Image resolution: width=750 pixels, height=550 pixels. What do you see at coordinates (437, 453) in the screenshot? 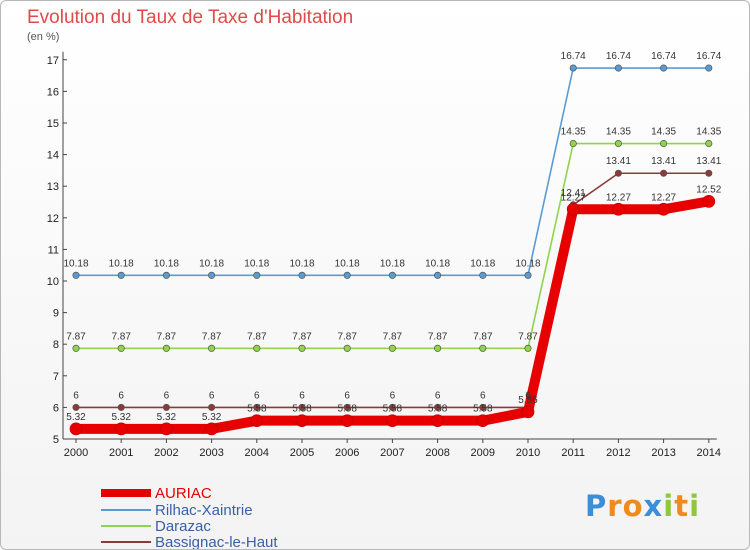
I see `x-tick-label: 2008` at bounding box center [437, 453].